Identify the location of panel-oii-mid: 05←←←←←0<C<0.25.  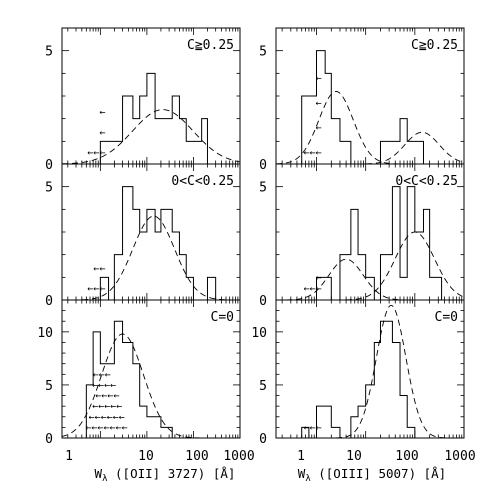
(143, 236).